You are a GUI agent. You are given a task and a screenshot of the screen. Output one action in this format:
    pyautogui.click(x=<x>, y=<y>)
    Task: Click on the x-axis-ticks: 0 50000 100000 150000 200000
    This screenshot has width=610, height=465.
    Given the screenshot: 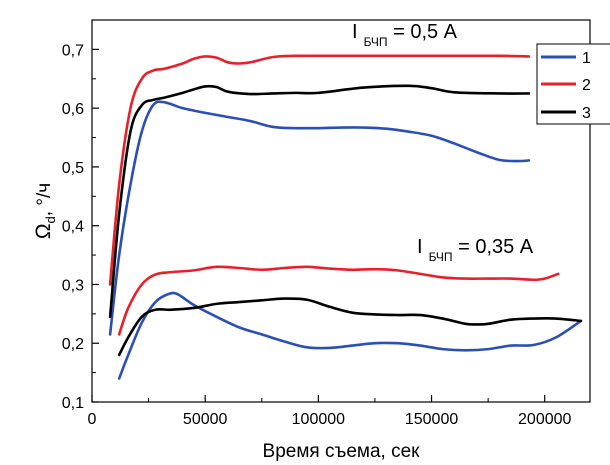 What is the action you would take?
    pyautogui.click(x=330, y=411)
    